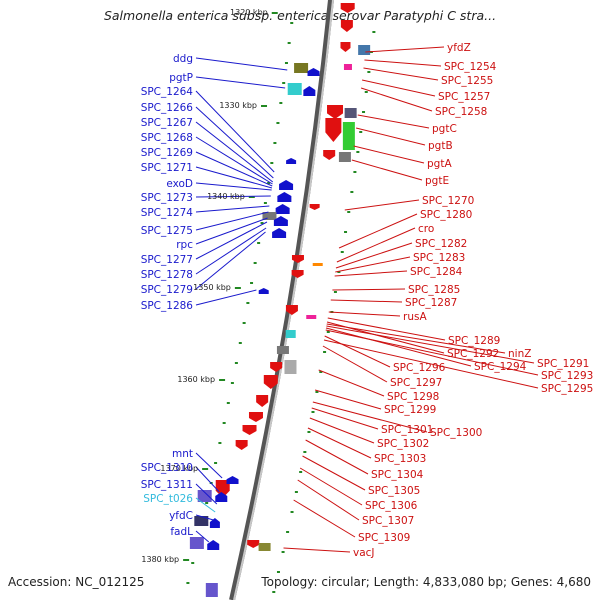 The image size is (600, 600). What do you see at coordinates (436, 272) in the screenshot?
I see `gene-label-right: SPC_1284` at bounding box center [436, 272].